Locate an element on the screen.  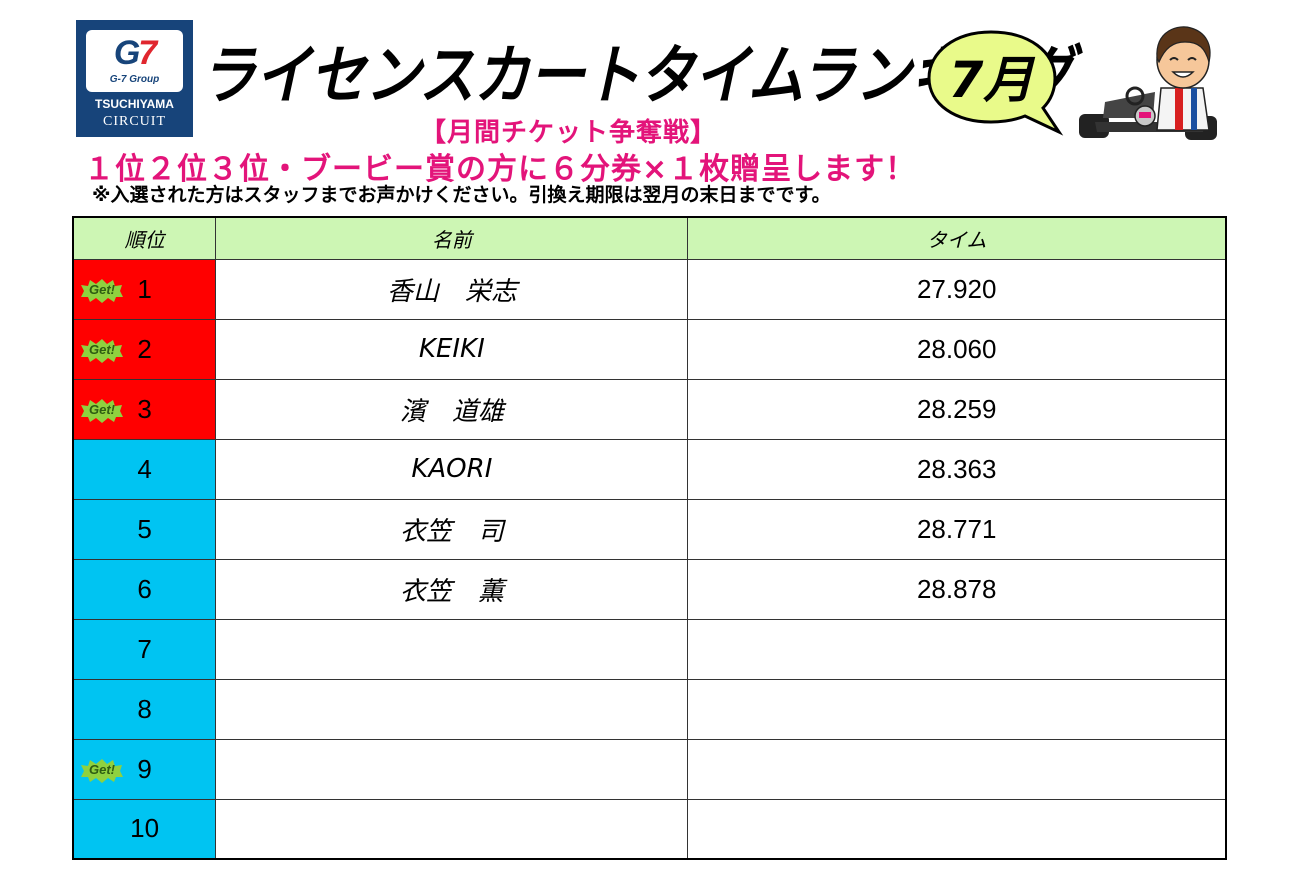
rank-number: 4 is located at coordinates (144, 468).